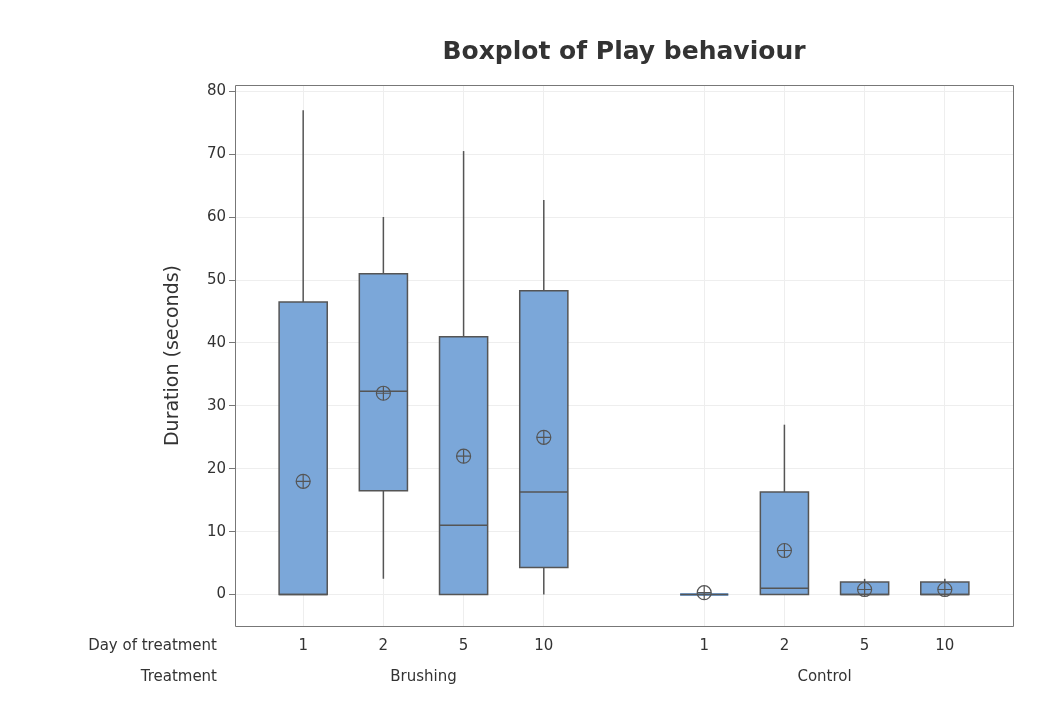  I want to click on x-axis-title: Day of treatment, so click(153, 644).